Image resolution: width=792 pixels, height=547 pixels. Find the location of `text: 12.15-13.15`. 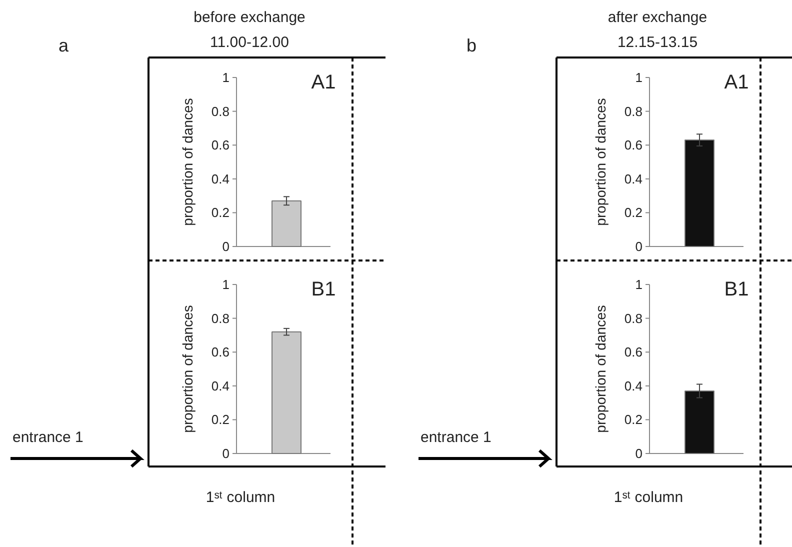

text: 12.15-13.15 is located at coordinates (657, 42).